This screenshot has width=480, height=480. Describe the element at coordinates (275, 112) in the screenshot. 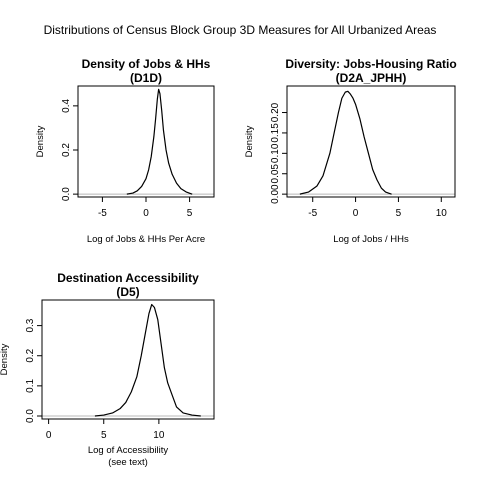

I see `y-tick-label: 0.20` at that location.